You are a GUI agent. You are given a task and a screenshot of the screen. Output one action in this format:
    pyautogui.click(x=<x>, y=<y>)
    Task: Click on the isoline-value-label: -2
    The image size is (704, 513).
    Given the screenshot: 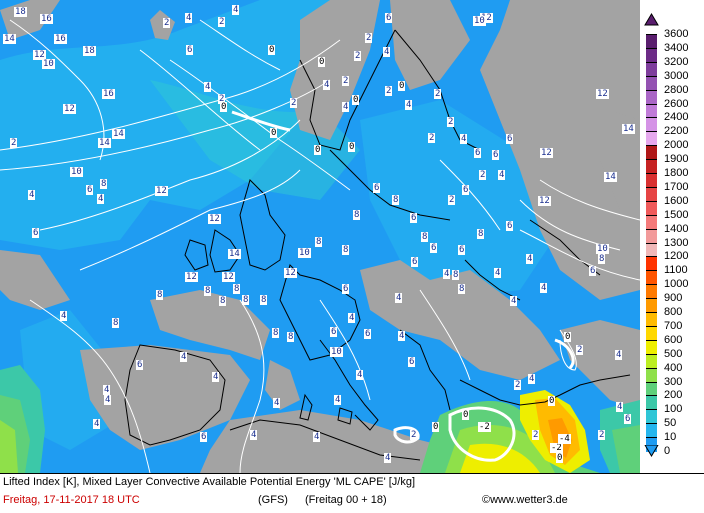 What is the action you would take?
    pyautogui.click(x=556, y=448)
    